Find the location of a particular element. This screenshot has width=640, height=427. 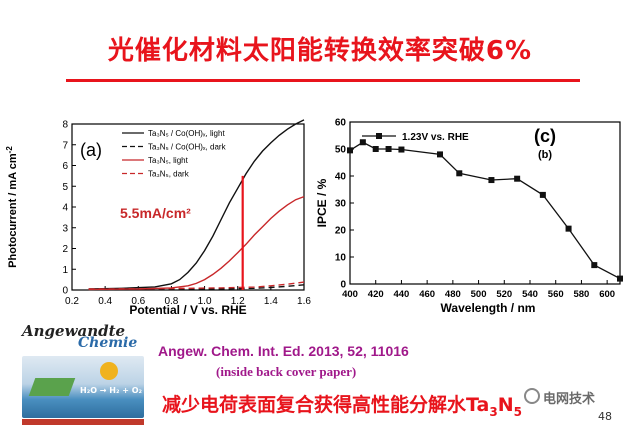

x-tick-label-c: 540 is located at coordinates (530, 294).